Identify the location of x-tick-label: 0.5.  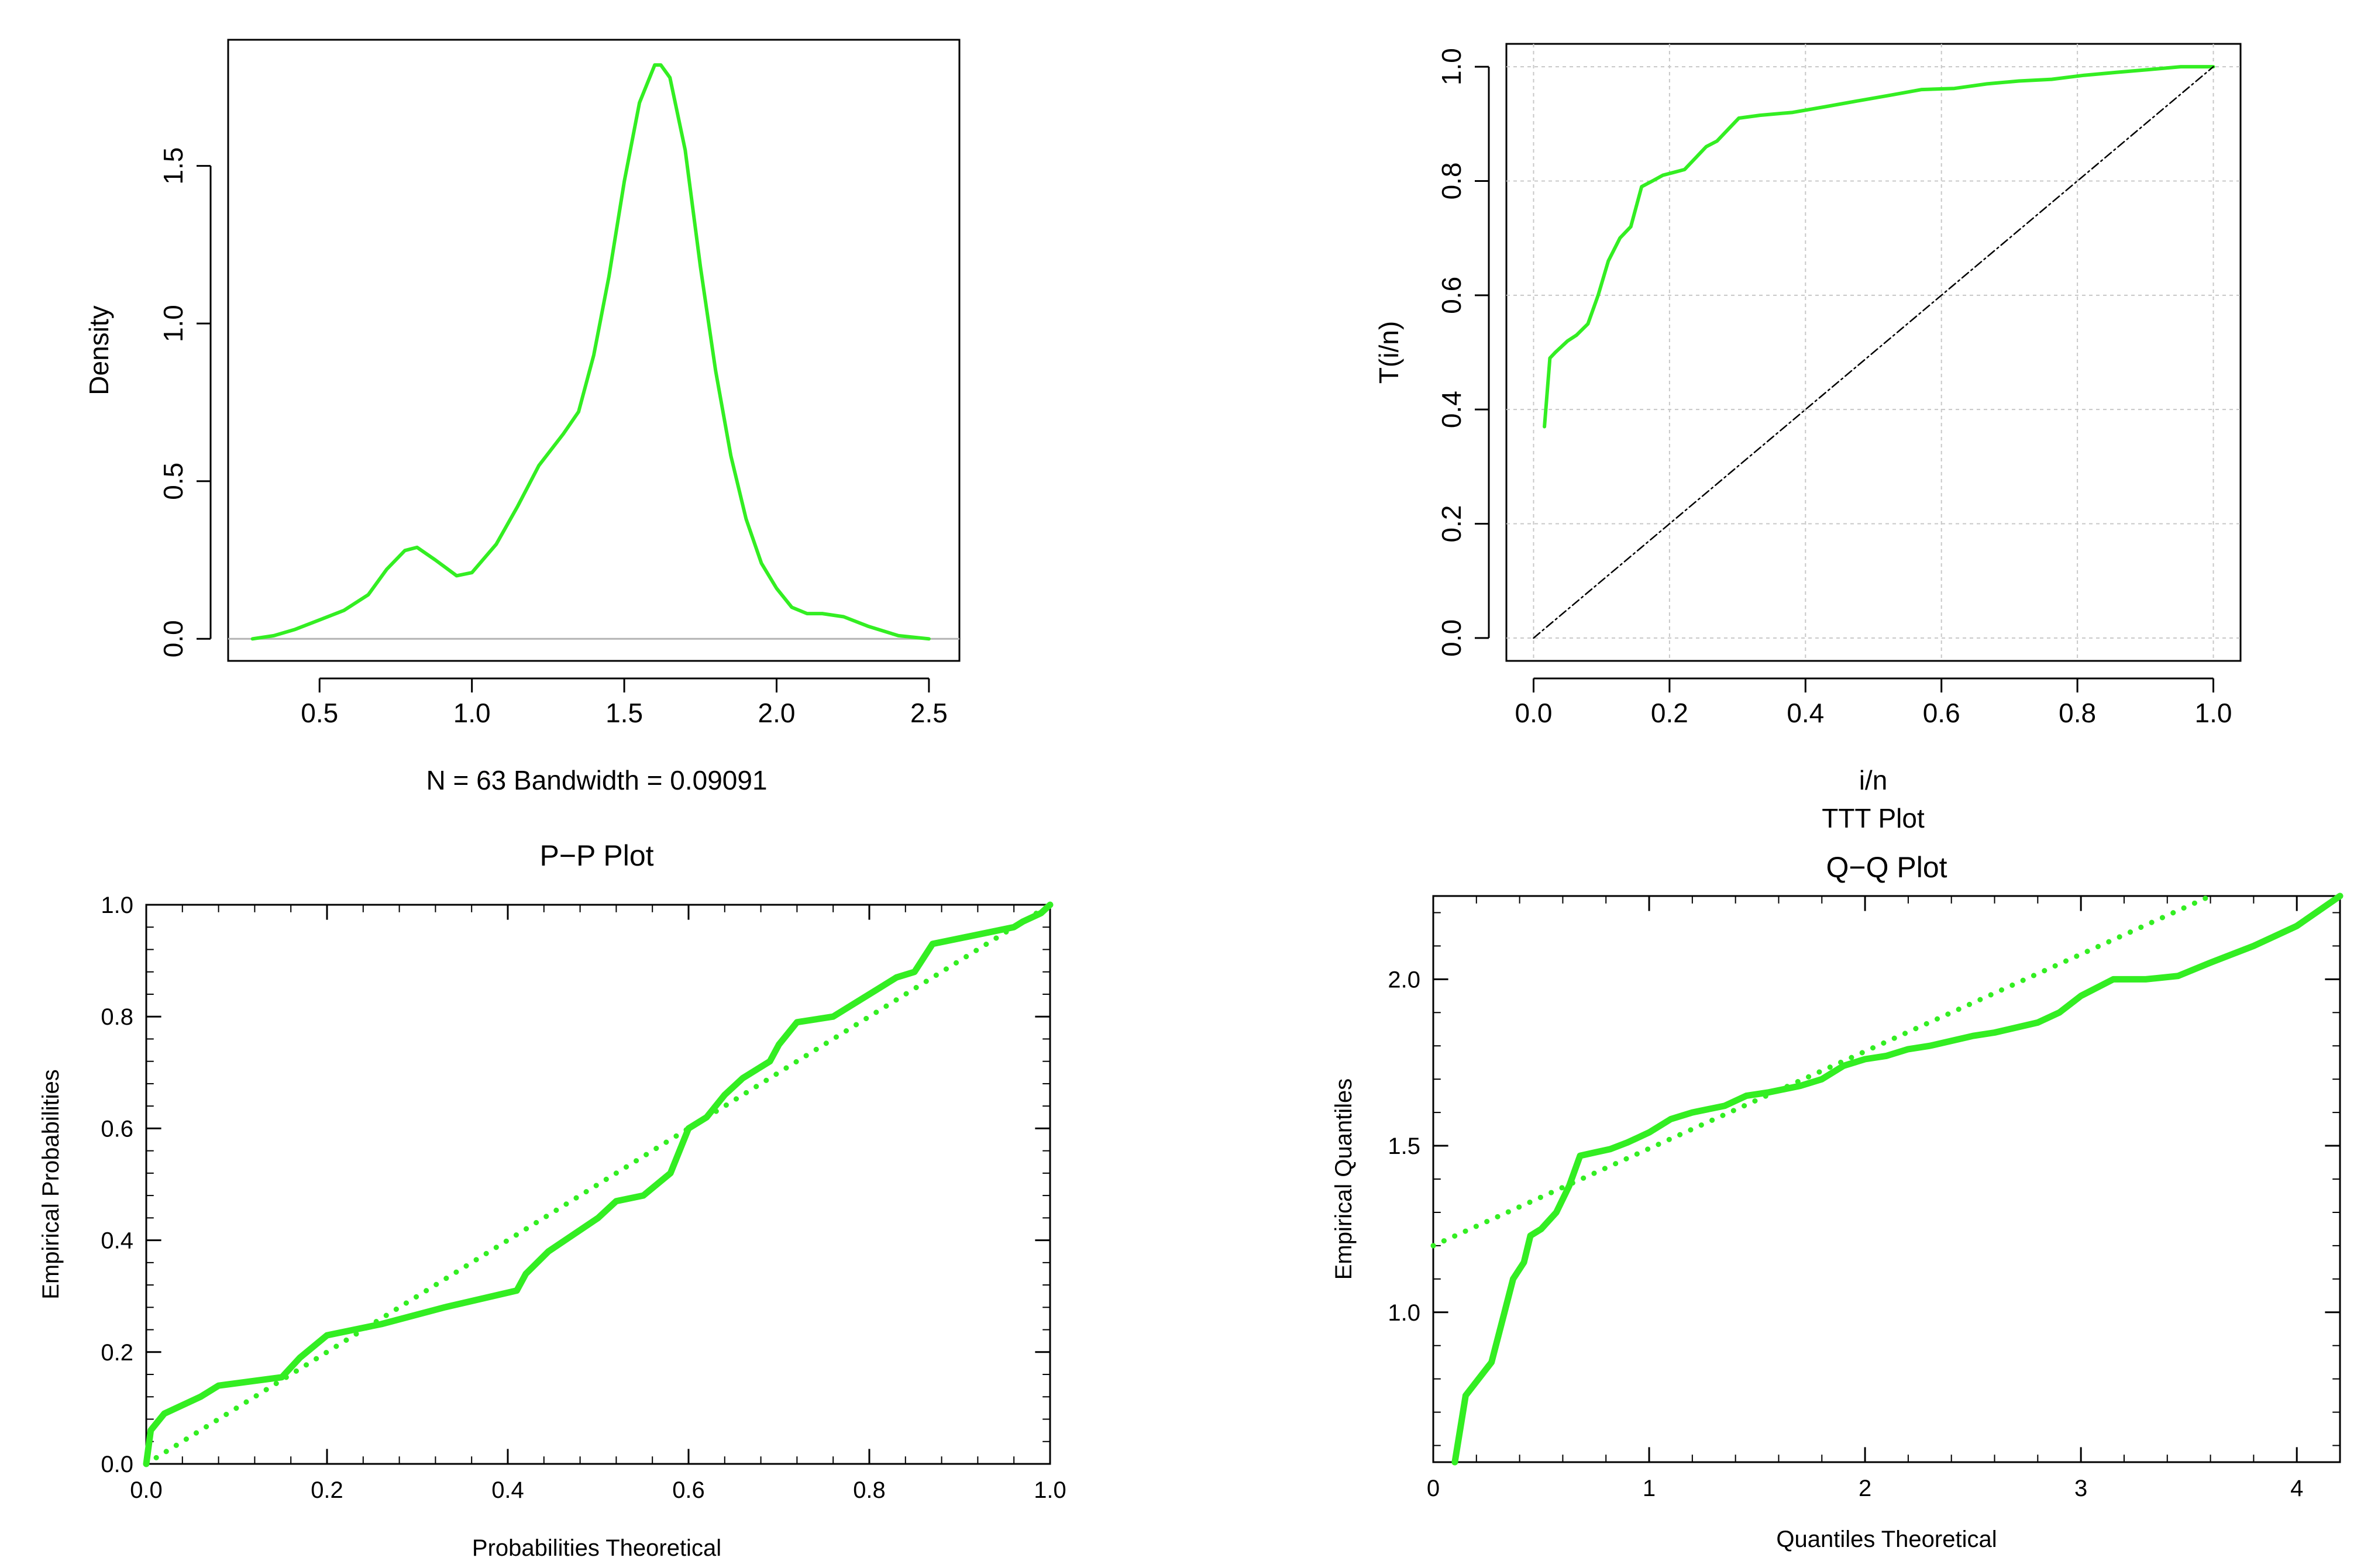
(320, 713).